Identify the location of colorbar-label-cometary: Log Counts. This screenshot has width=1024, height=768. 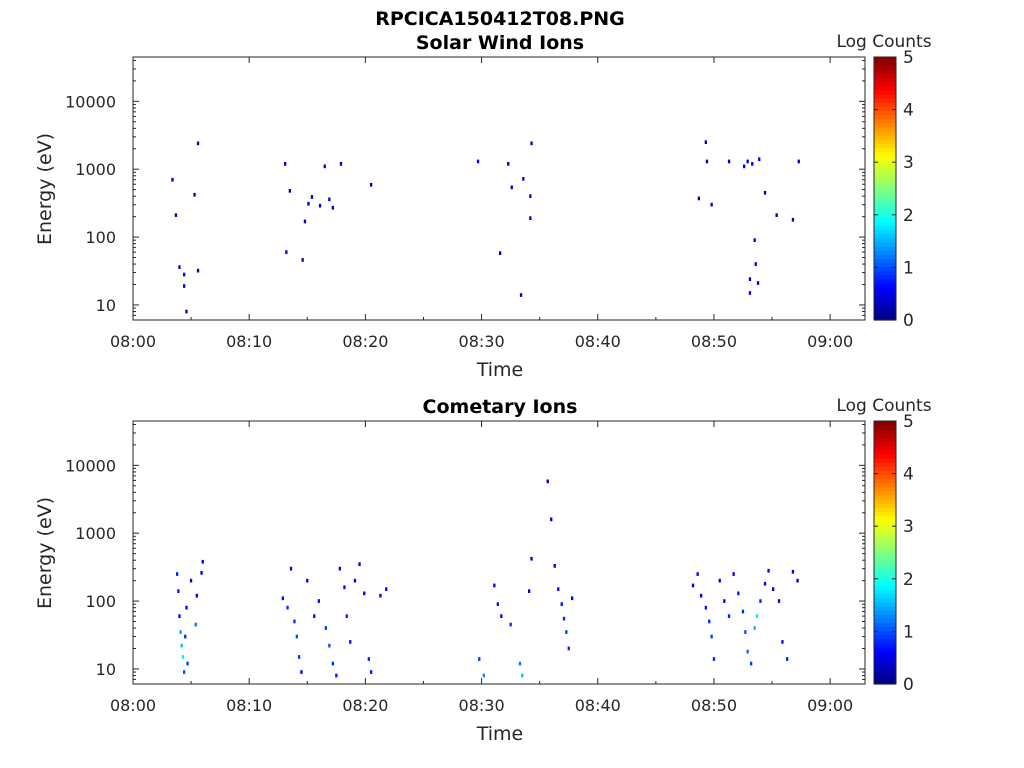
(883, 406).